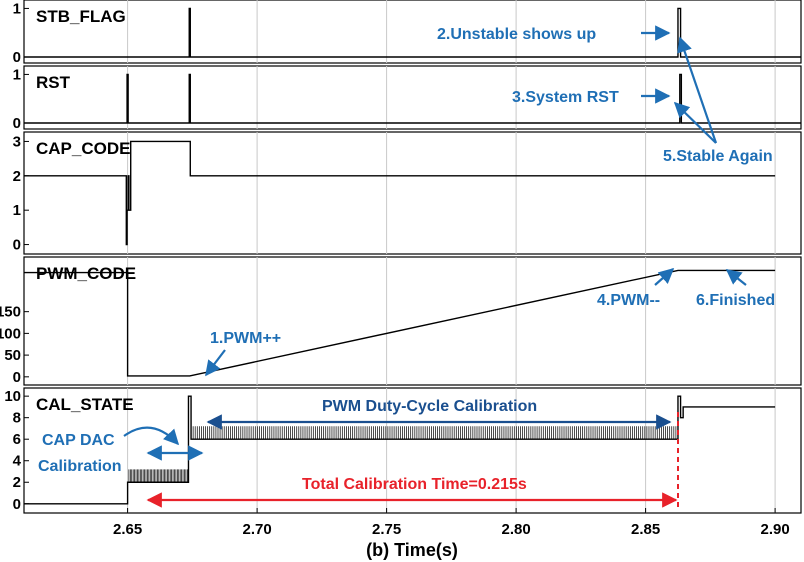  What do you see at coordinates (81, 16) in the screenshot?
I see `panel-label-stb: STB_FLAG` at bounding box center [81, 16].